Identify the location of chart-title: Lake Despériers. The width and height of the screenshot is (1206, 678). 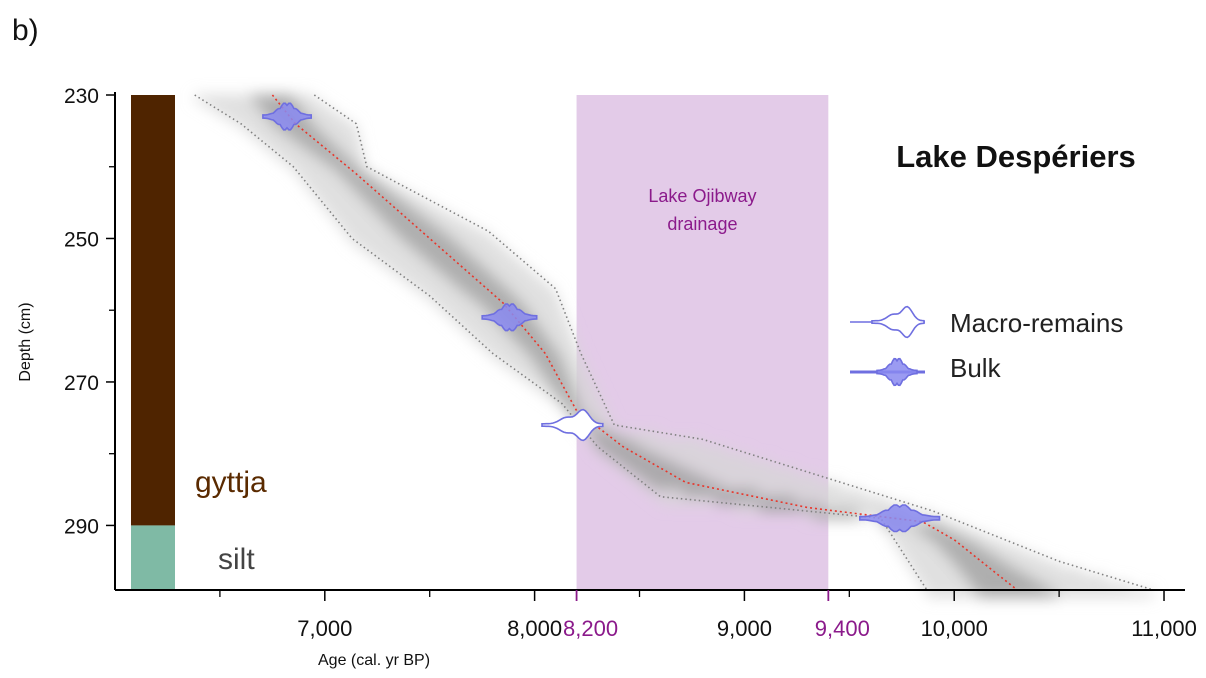
(1016, 156).